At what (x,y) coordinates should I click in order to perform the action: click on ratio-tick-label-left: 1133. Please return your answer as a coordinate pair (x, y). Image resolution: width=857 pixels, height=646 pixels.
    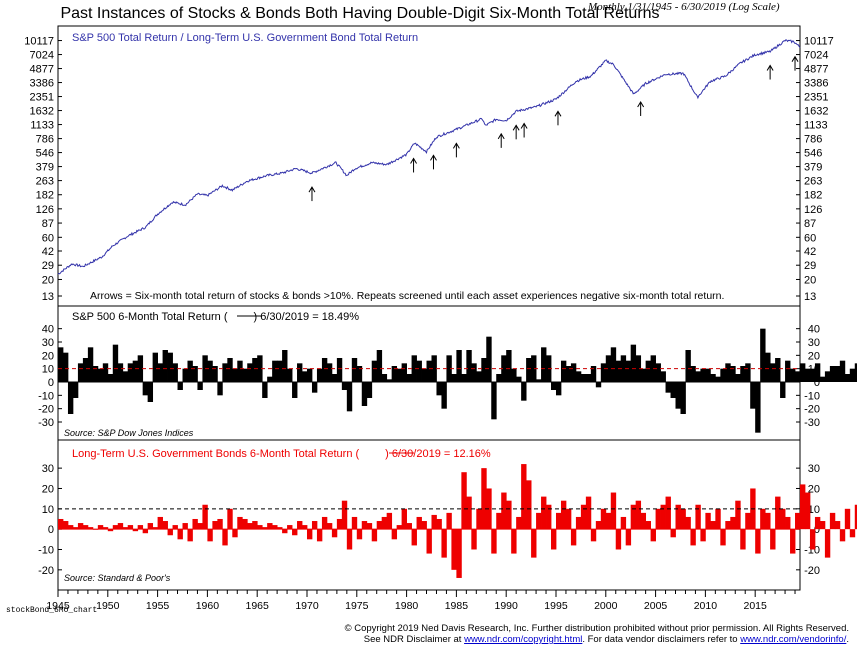
    Looking at the image, I should click on (42, 126).